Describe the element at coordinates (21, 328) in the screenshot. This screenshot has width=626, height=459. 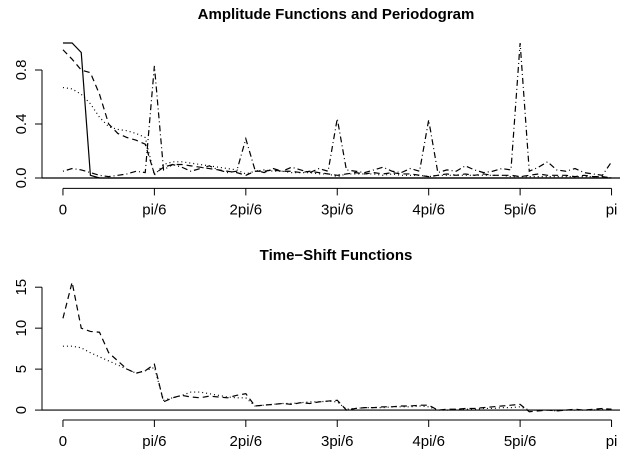
I see `y-tick-label: 10` at that location.